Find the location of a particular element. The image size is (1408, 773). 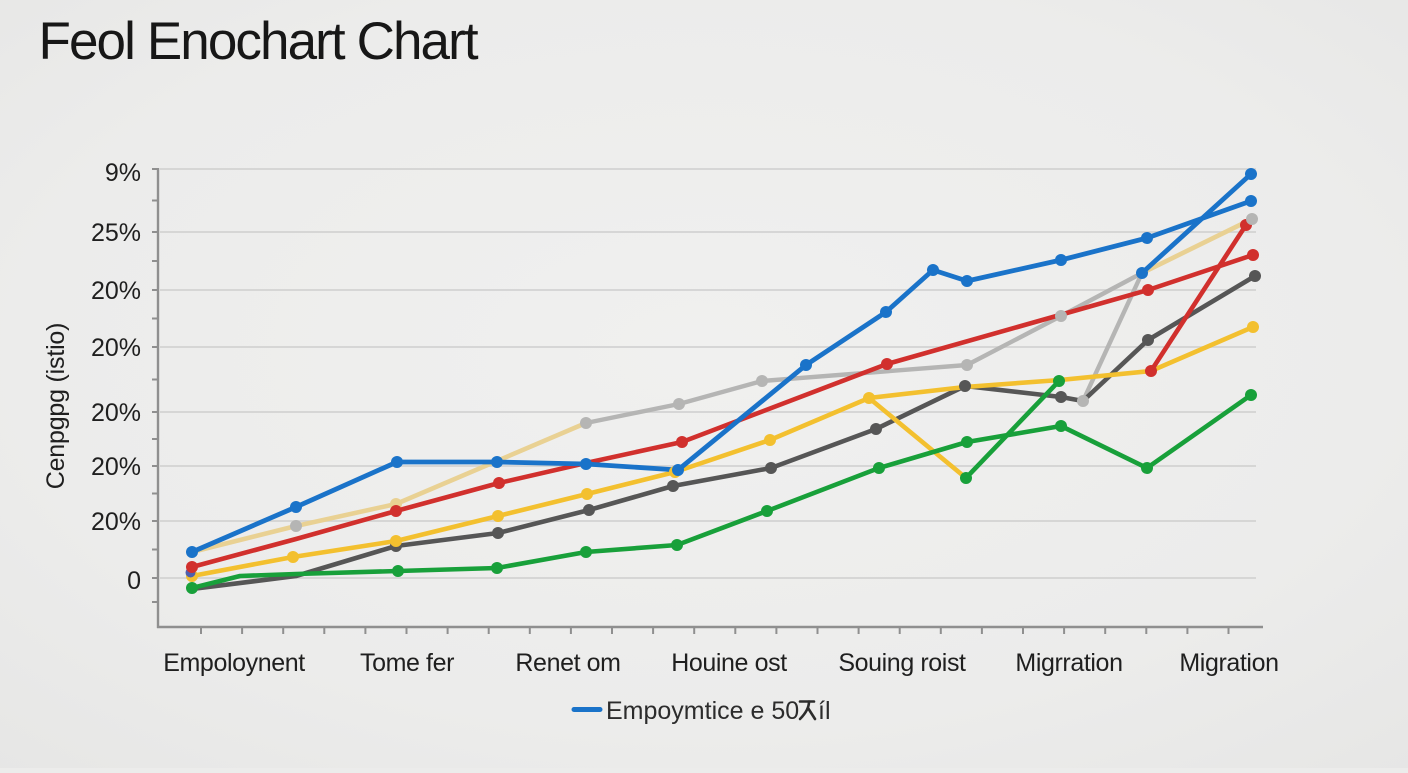

svg-text: íl is located at coordinates (824, 711).